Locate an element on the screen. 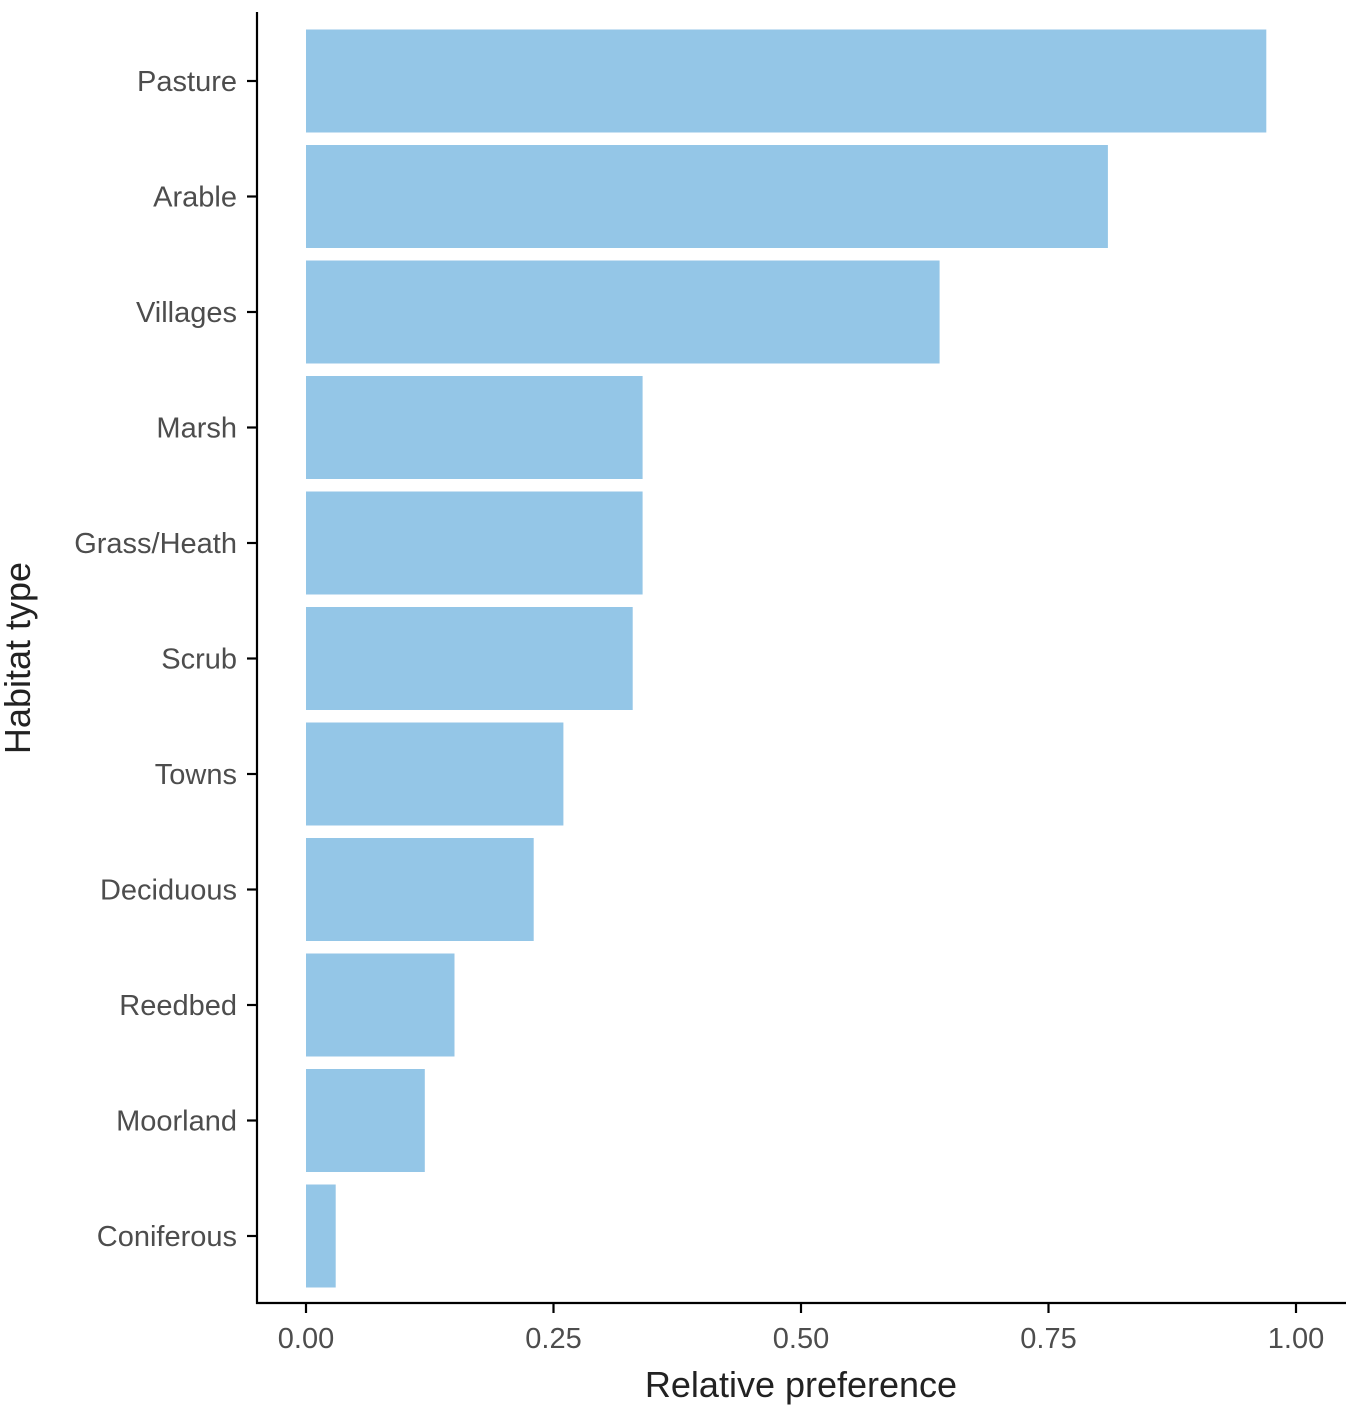 Image resolution: width=1358 pixels, height=1417 pixels. x-tick-label: 0.50 is located at coordinates (801, 1339).